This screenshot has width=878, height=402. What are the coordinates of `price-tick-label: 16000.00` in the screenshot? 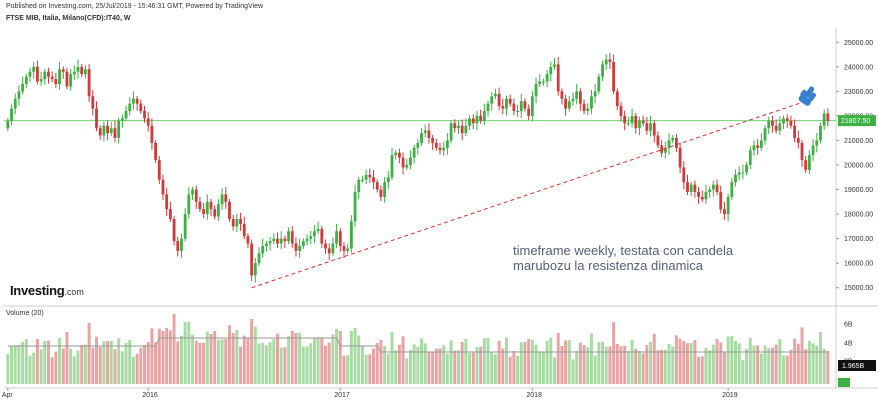 It's located at (858, 264).